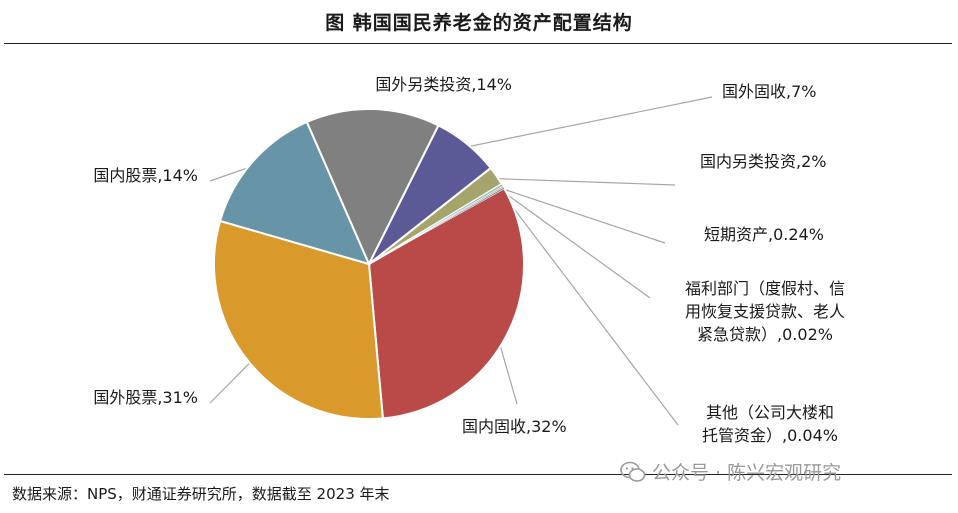 This screenshot has width=958, height=513. What do you see at coordinates (479, 23) in the screenshot?
I see `chart-title: 图 韩国国民养老金的资产配置结构` at bounding box center [479, 23].